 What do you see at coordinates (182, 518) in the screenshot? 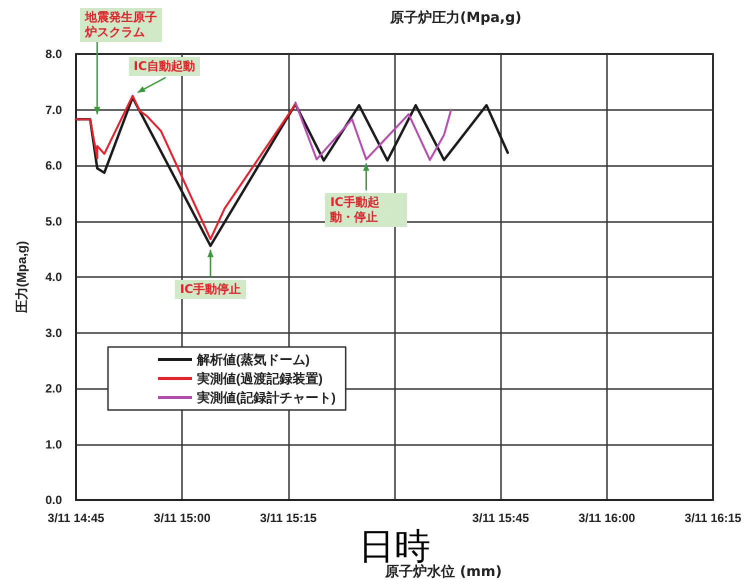
I see `x-tick-label: 3/11 15:00` at bounding box center [182, 518].